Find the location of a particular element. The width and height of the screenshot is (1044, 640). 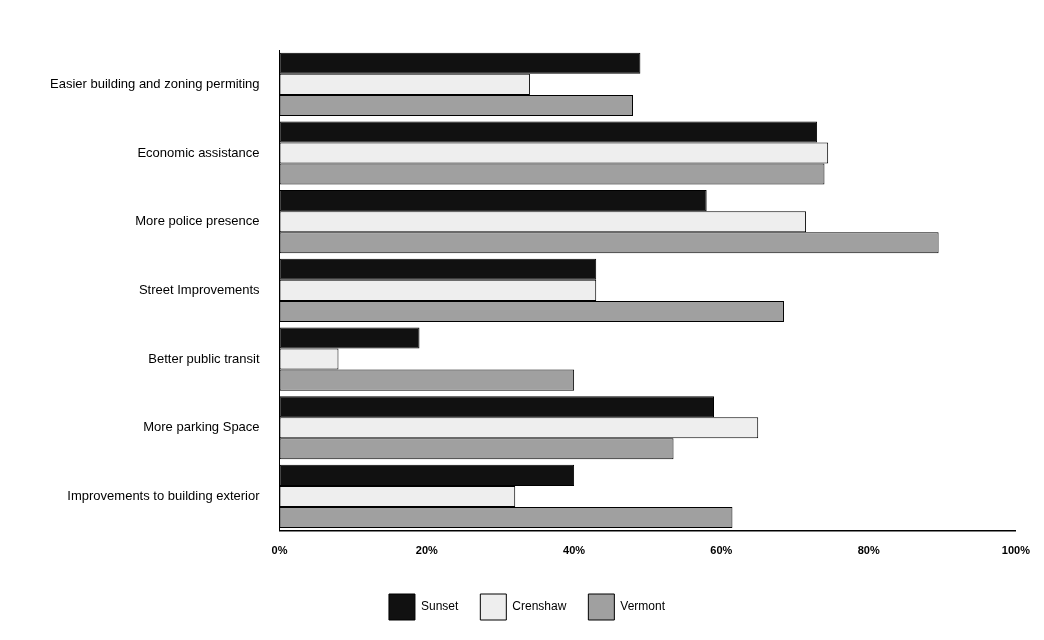

y-tick-label: Better public transit is located at coordinates (204, 358).